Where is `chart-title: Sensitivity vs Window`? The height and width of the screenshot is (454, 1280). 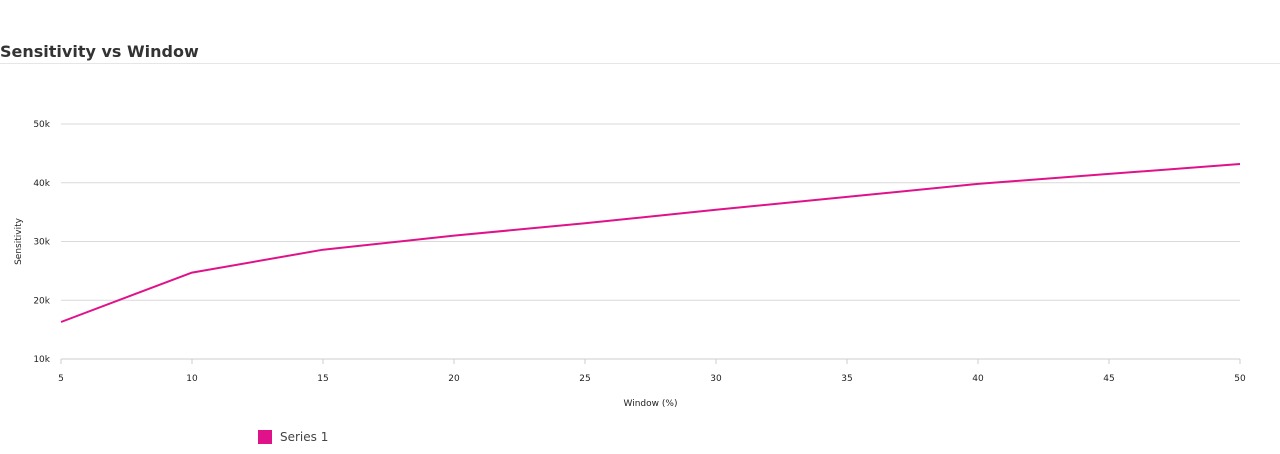 chart-title: Sensitivity vs Window is located at coordinates (99, 51).